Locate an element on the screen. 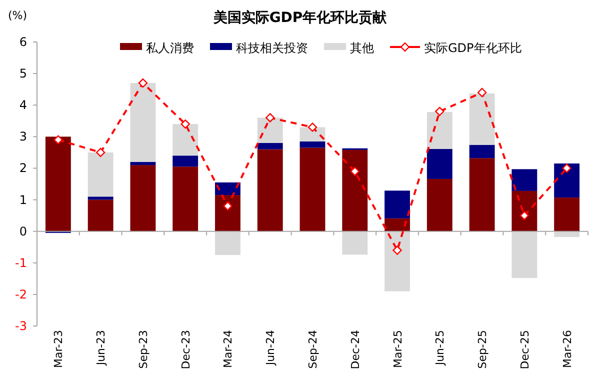 The width and height of the screenshot is (600, 381). x-tick-label: Jun-24 is located at coordinates (271, 348).